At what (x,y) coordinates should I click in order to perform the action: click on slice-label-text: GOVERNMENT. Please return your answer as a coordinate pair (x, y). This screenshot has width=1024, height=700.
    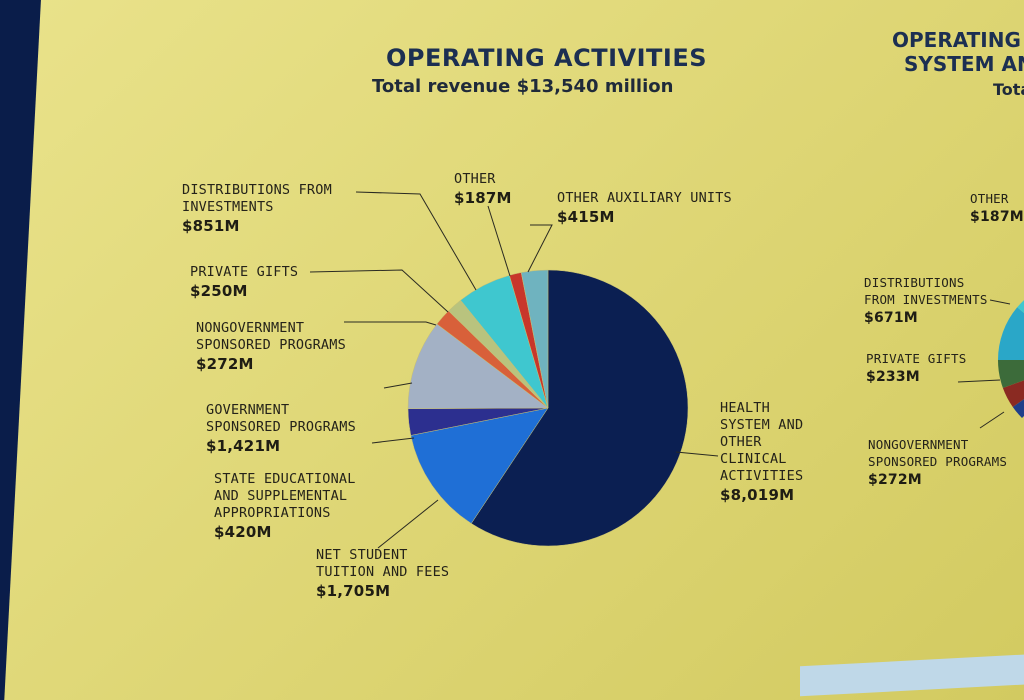
    Looking at the image, I should click on (248, 410).